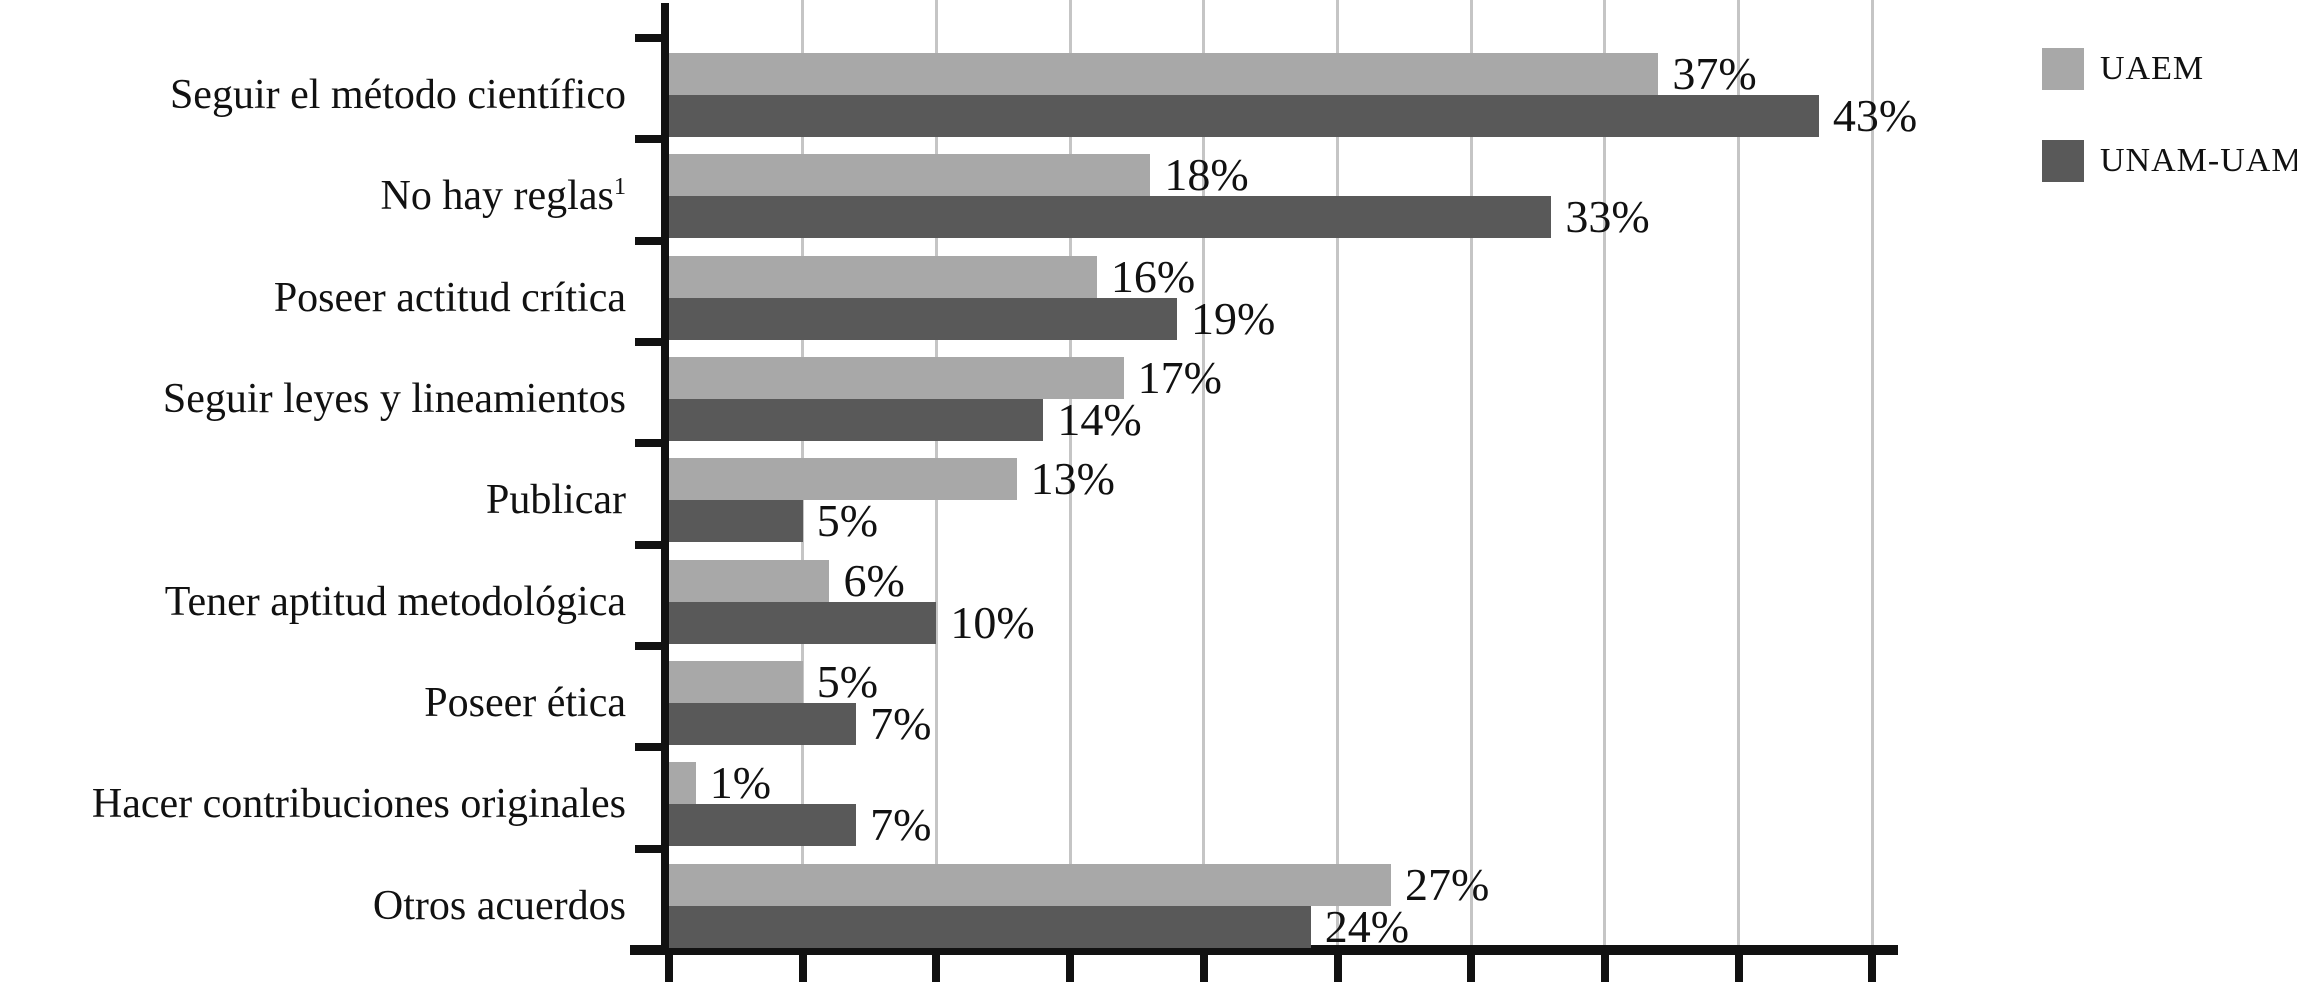 This screenshot has width=2297, height=983. I want to click on value-label: 10%, so click(992, 622).